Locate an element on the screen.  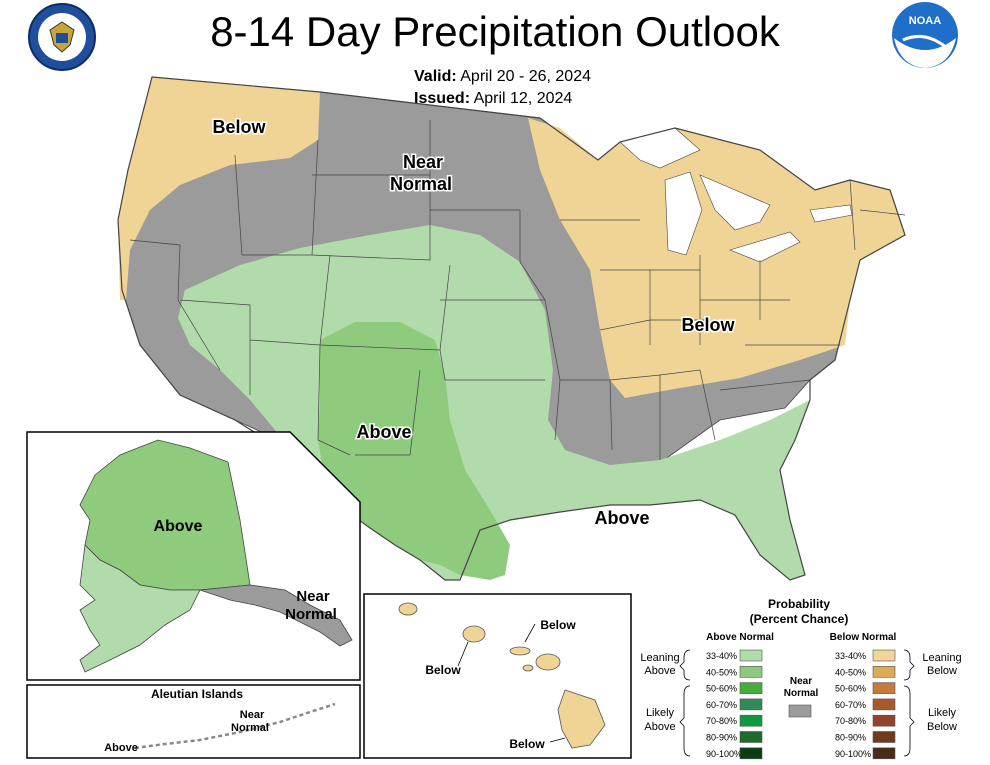
below-east-region is located at coordinates (716, 258).